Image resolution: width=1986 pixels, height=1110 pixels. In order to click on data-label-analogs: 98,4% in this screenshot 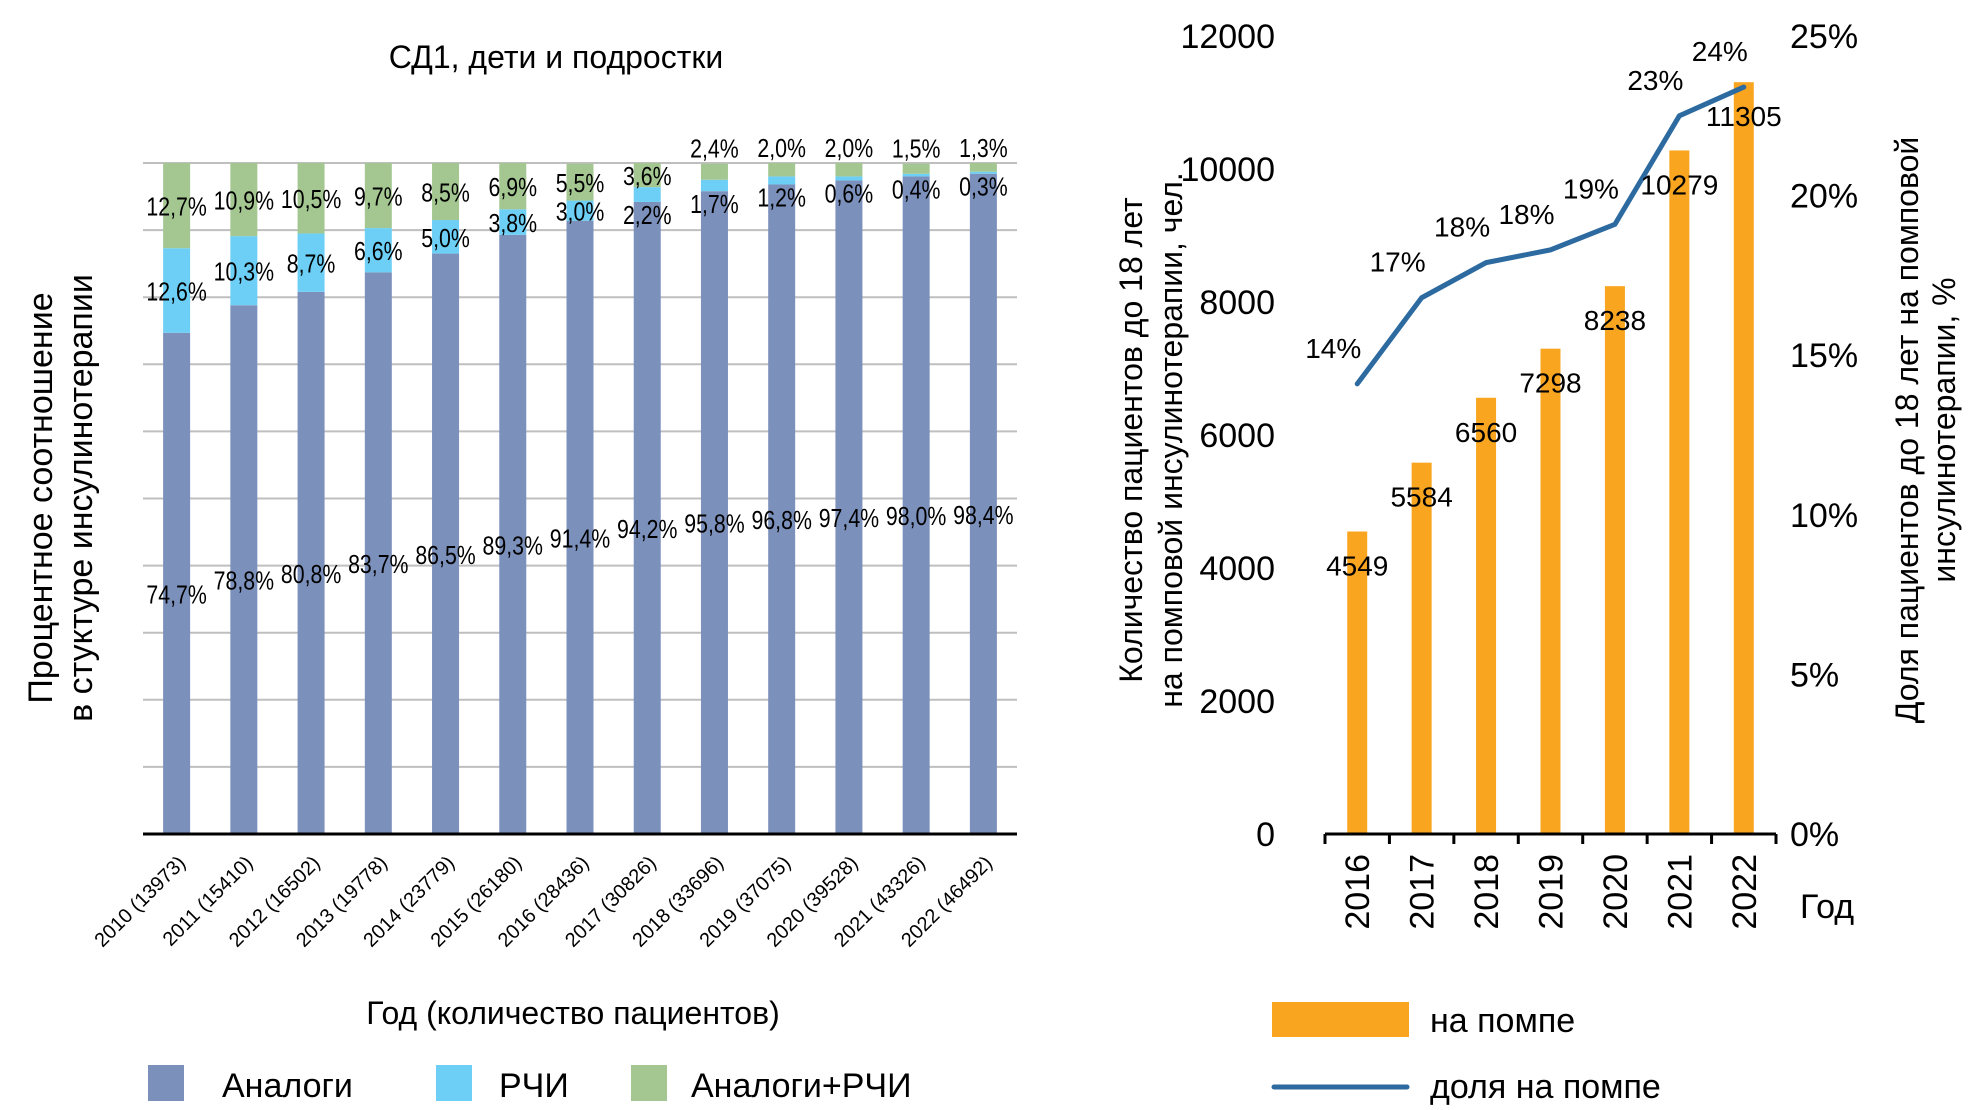, I will do `click(983, 516)`.